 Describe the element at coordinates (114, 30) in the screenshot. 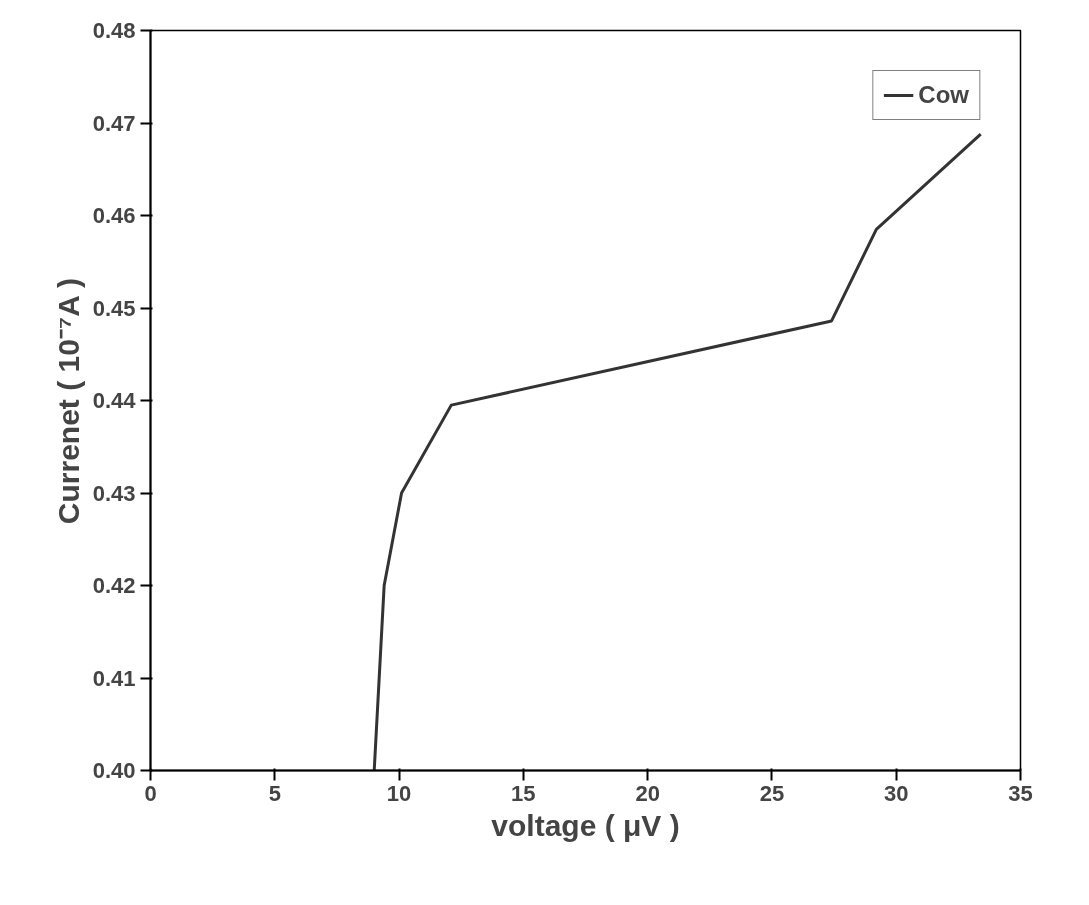

I see `y-tick-label: 0.48` at that location.